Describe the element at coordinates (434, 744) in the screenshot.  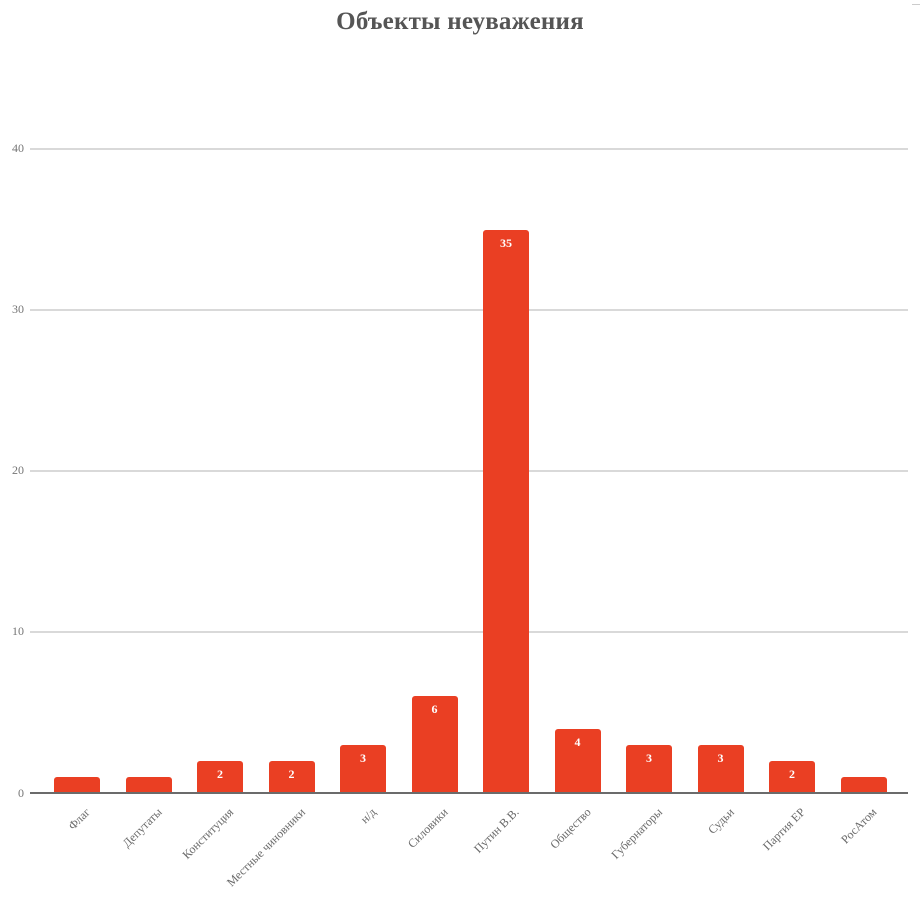
I see `bar: 6` at that location.